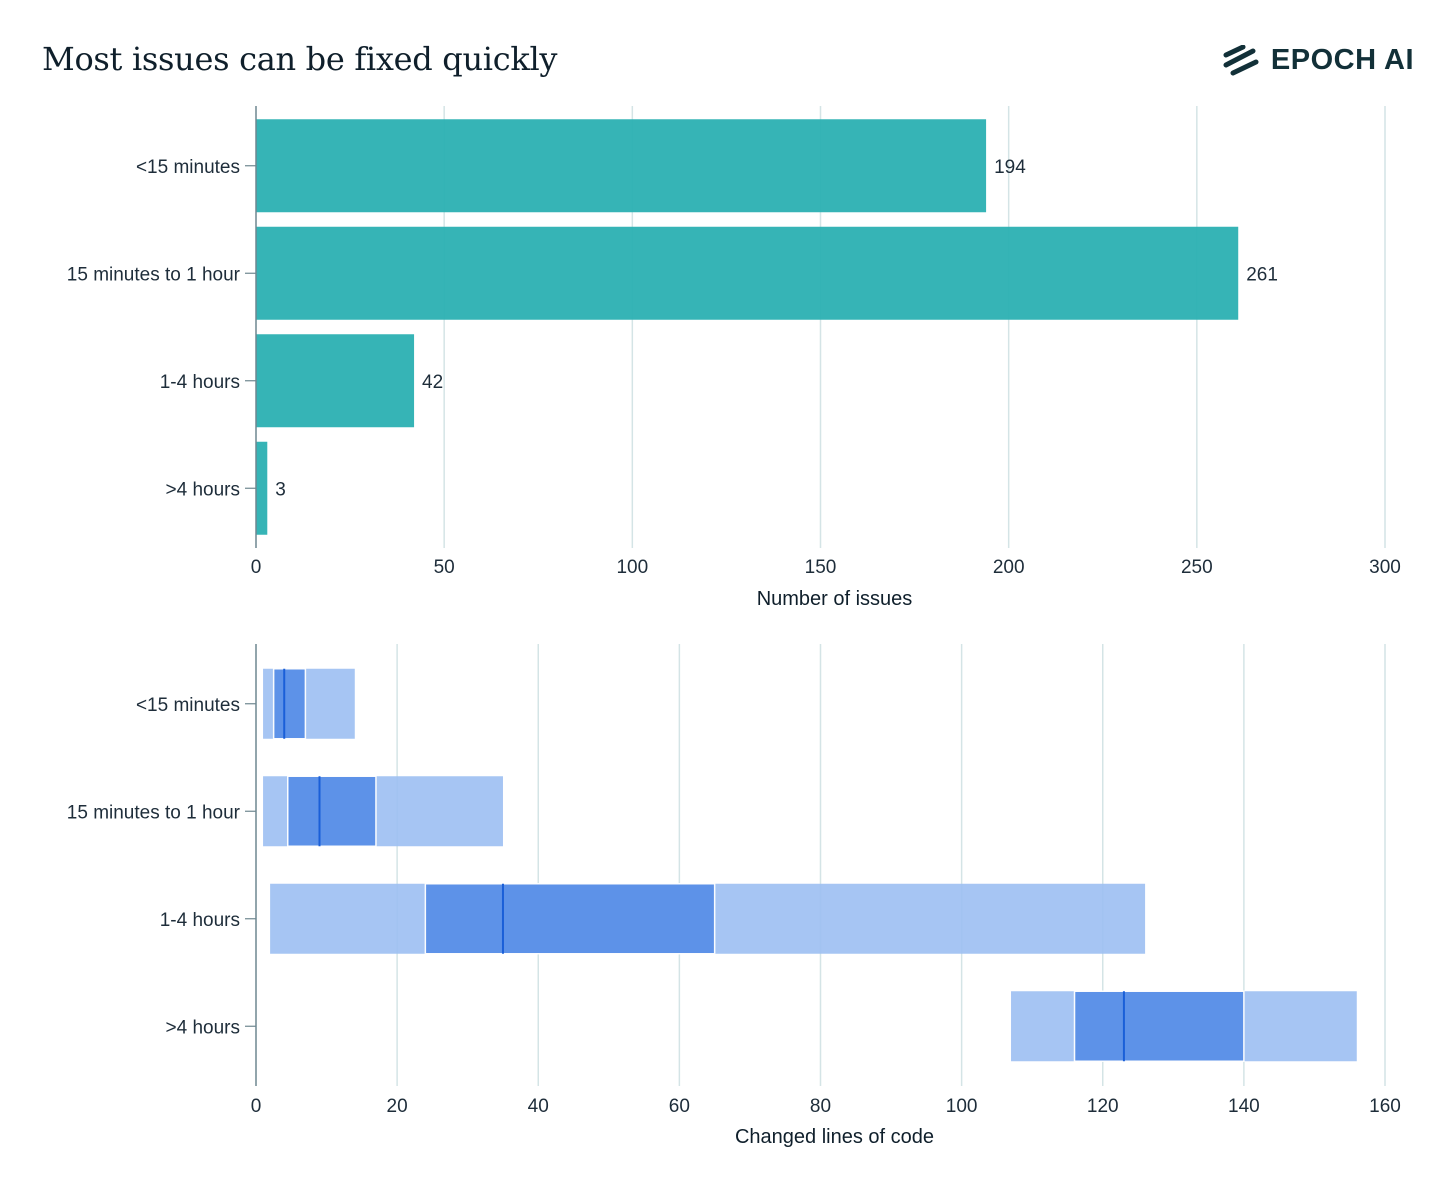 Image resolution: width=1456 pixels, height=1189 pixels. I want to click on bar-value-label-3: 3, so click(280, 489).